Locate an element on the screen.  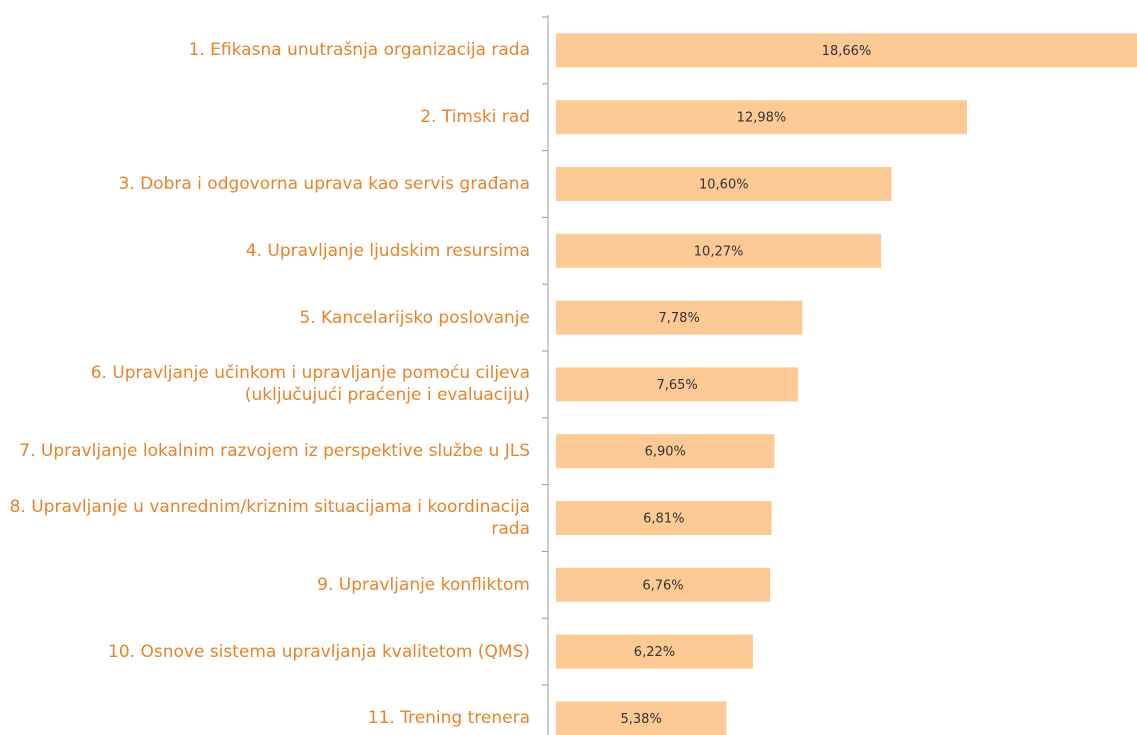
value-label: 6,76% is located at coordinates (662, 585).